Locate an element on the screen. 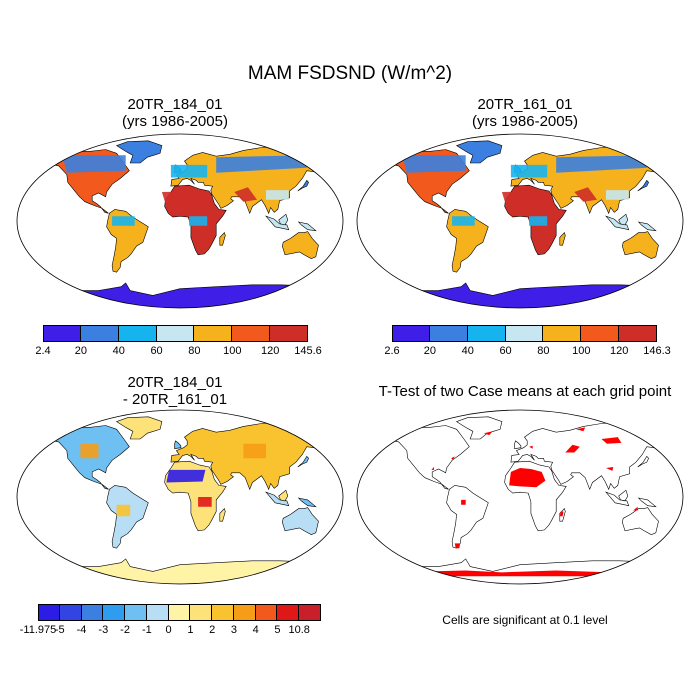 The image size is (700, 700). significance-note: Cells are significant at 0.1 level is located at coordinates (525, 620).